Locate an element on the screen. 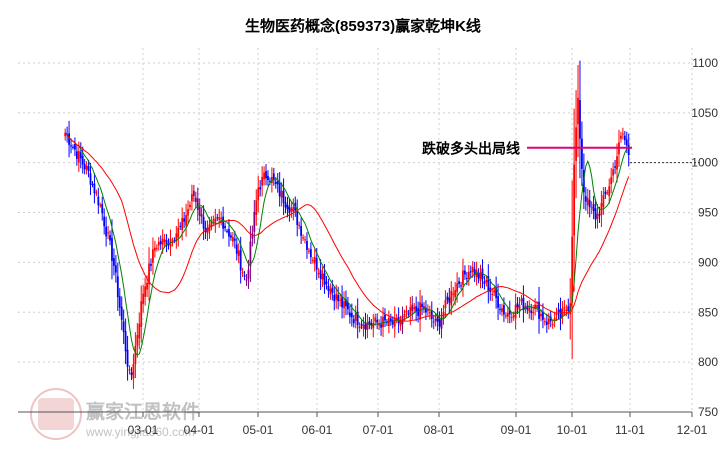 This screenshot has width=726, height=455. y-tick-label: 900 is located at coordinates (708, 262).